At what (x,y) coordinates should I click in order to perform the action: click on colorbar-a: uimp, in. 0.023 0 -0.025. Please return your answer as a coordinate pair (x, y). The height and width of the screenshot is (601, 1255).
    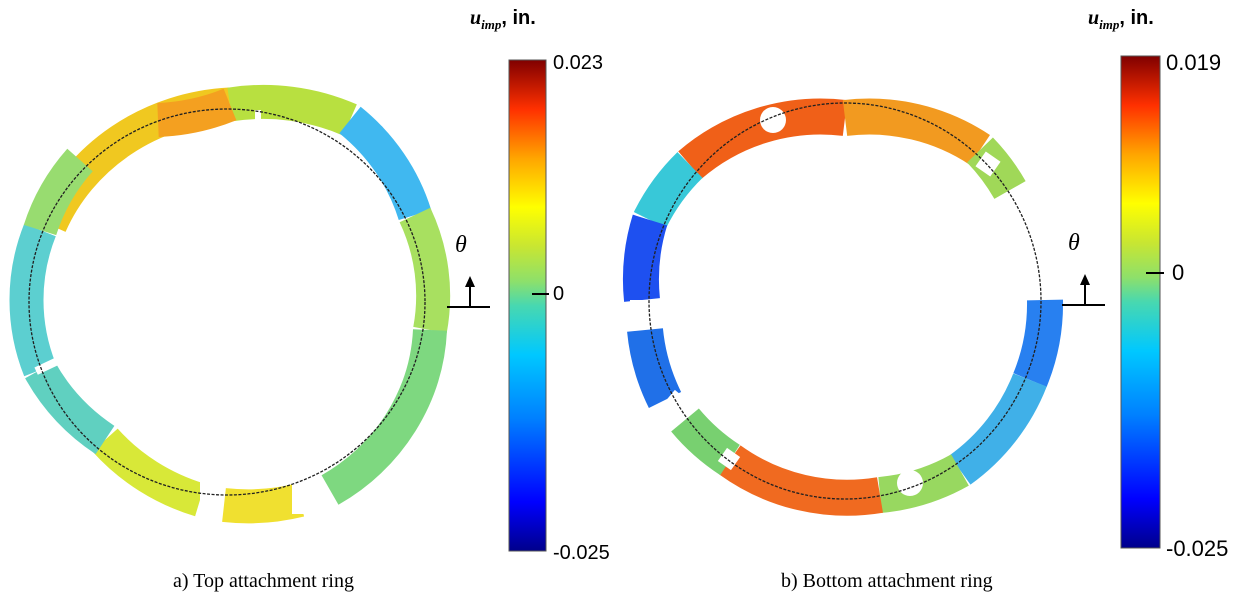
    Looking at the image, I should click on (540, 285).